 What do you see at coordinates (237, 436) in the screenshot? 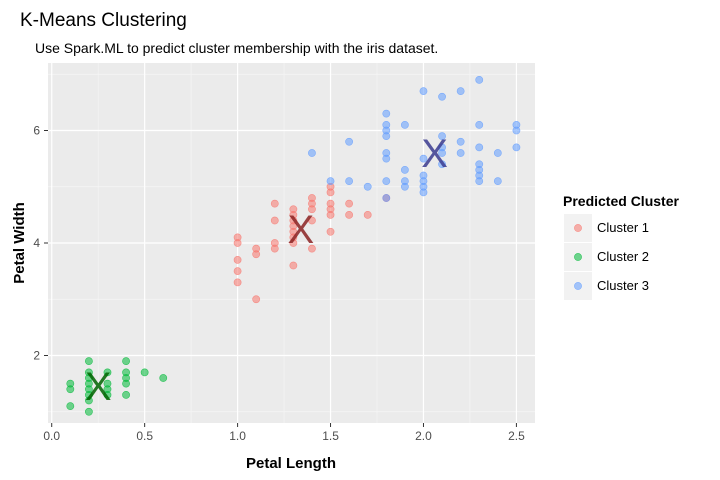
I see `x-tick-label: 1.0` at bounding box center [237, 436].